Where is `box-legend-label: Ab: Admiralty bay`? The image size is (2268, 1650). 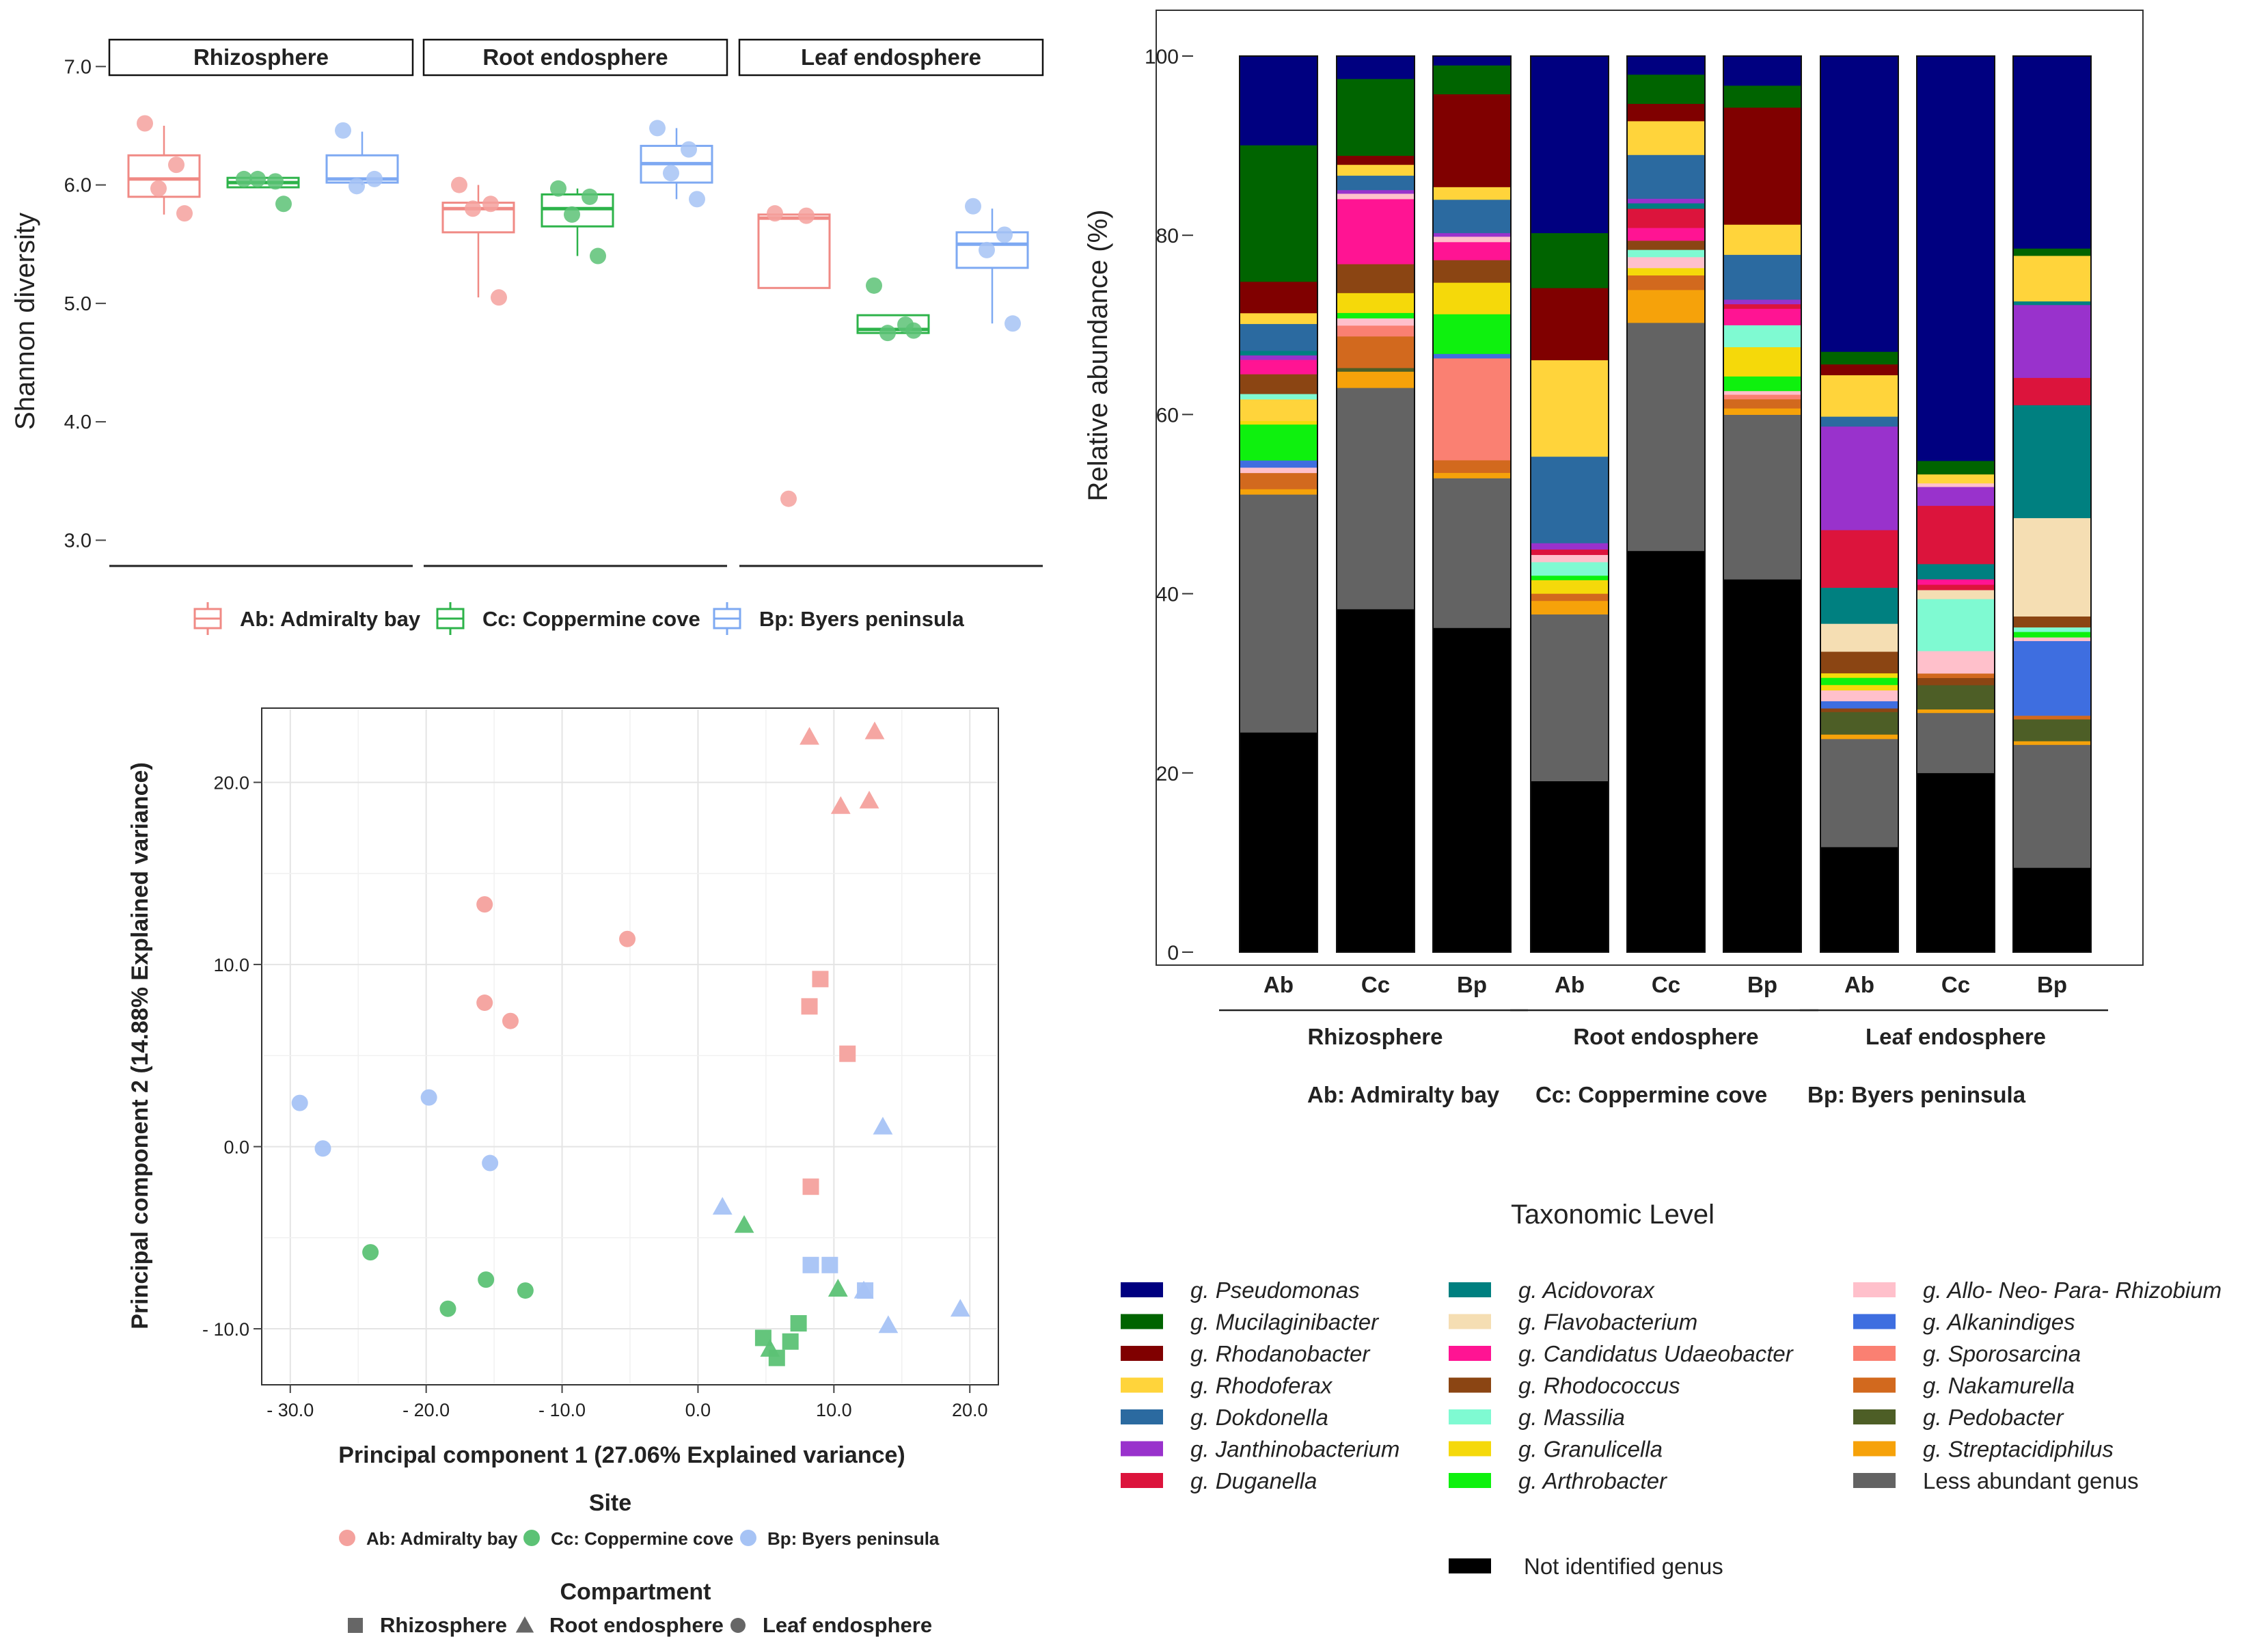 box-legend-label: Ab: Admiralty bay is located at coordinates (330, 619).